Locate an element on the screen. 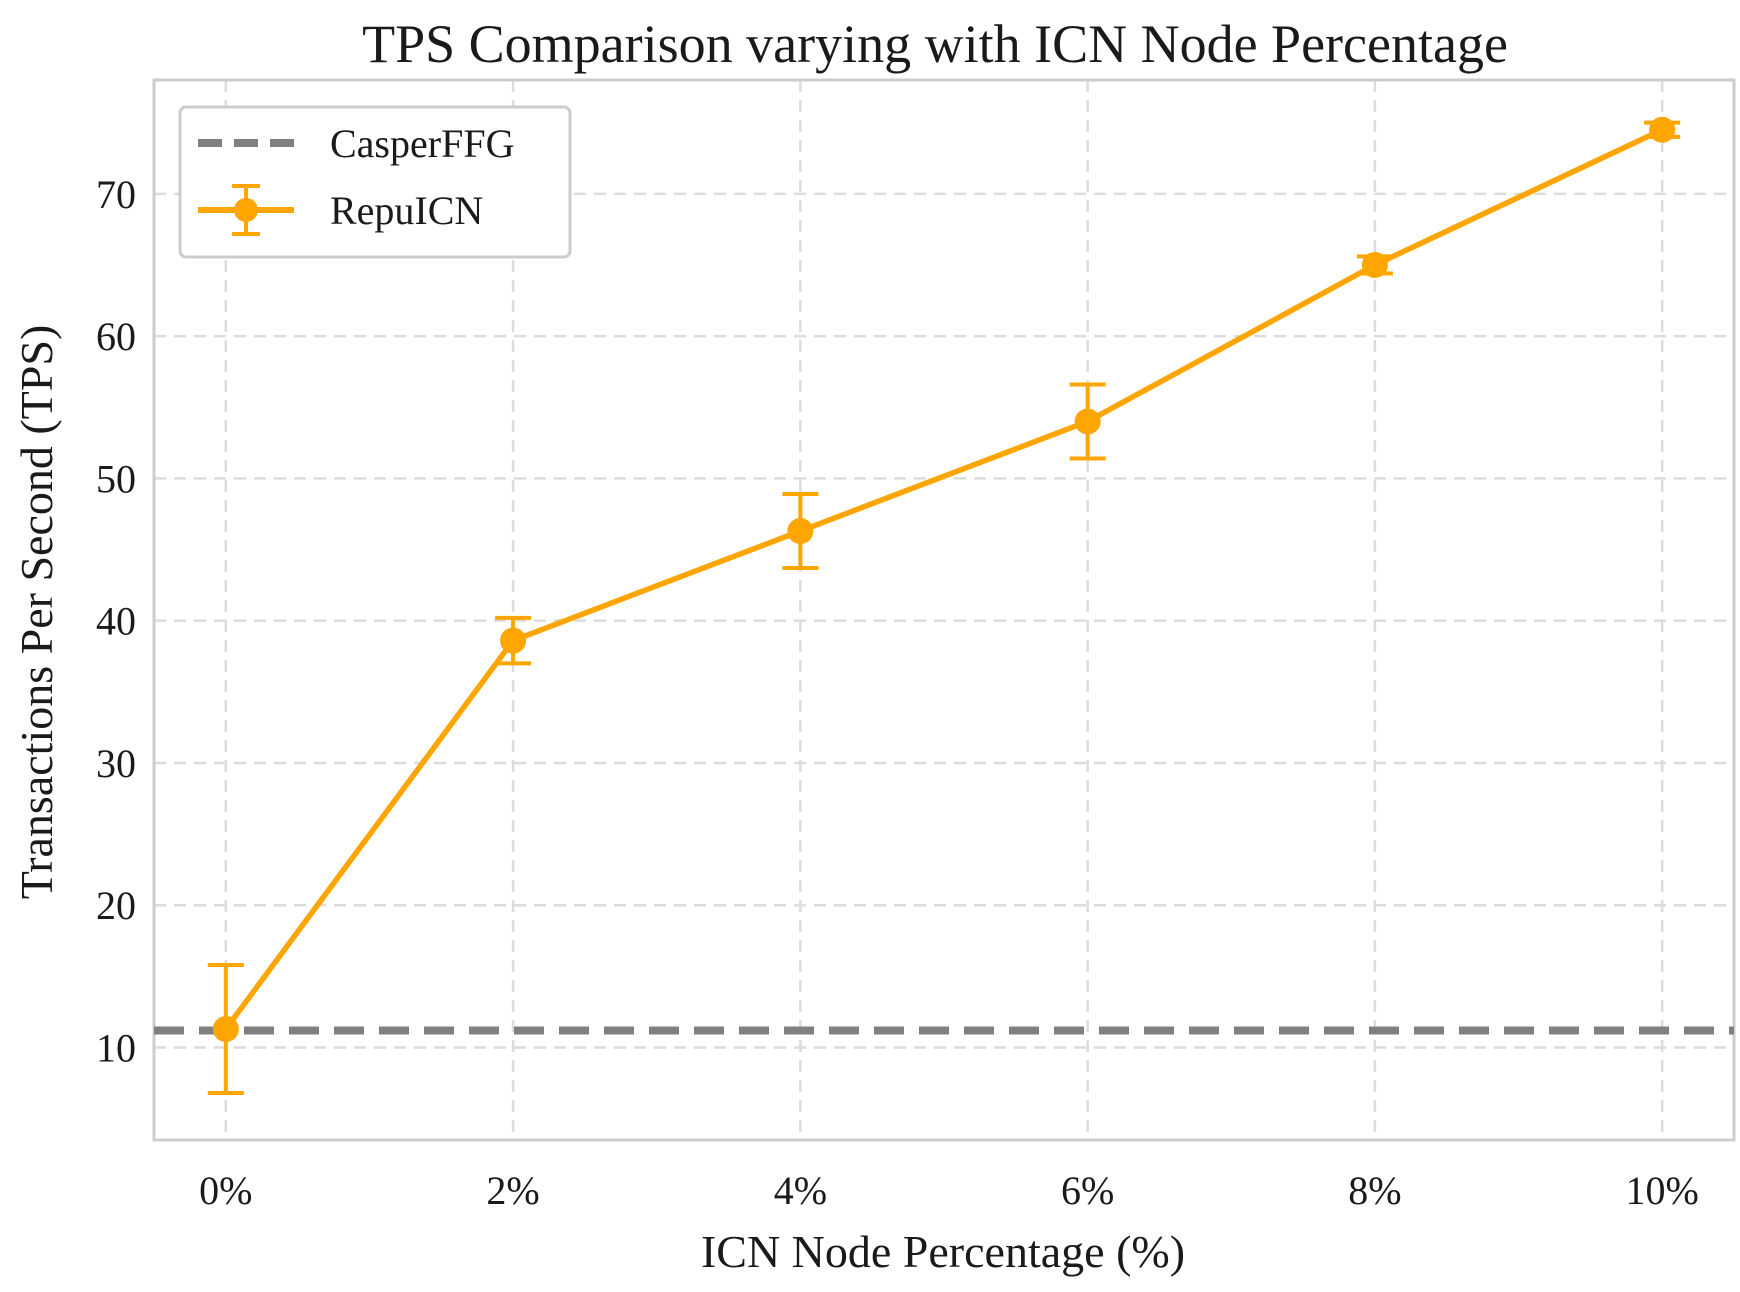 The width and height of the screenshot is (1740, 1292). y-tick-label: 60 is located at coordinates (116, 336).